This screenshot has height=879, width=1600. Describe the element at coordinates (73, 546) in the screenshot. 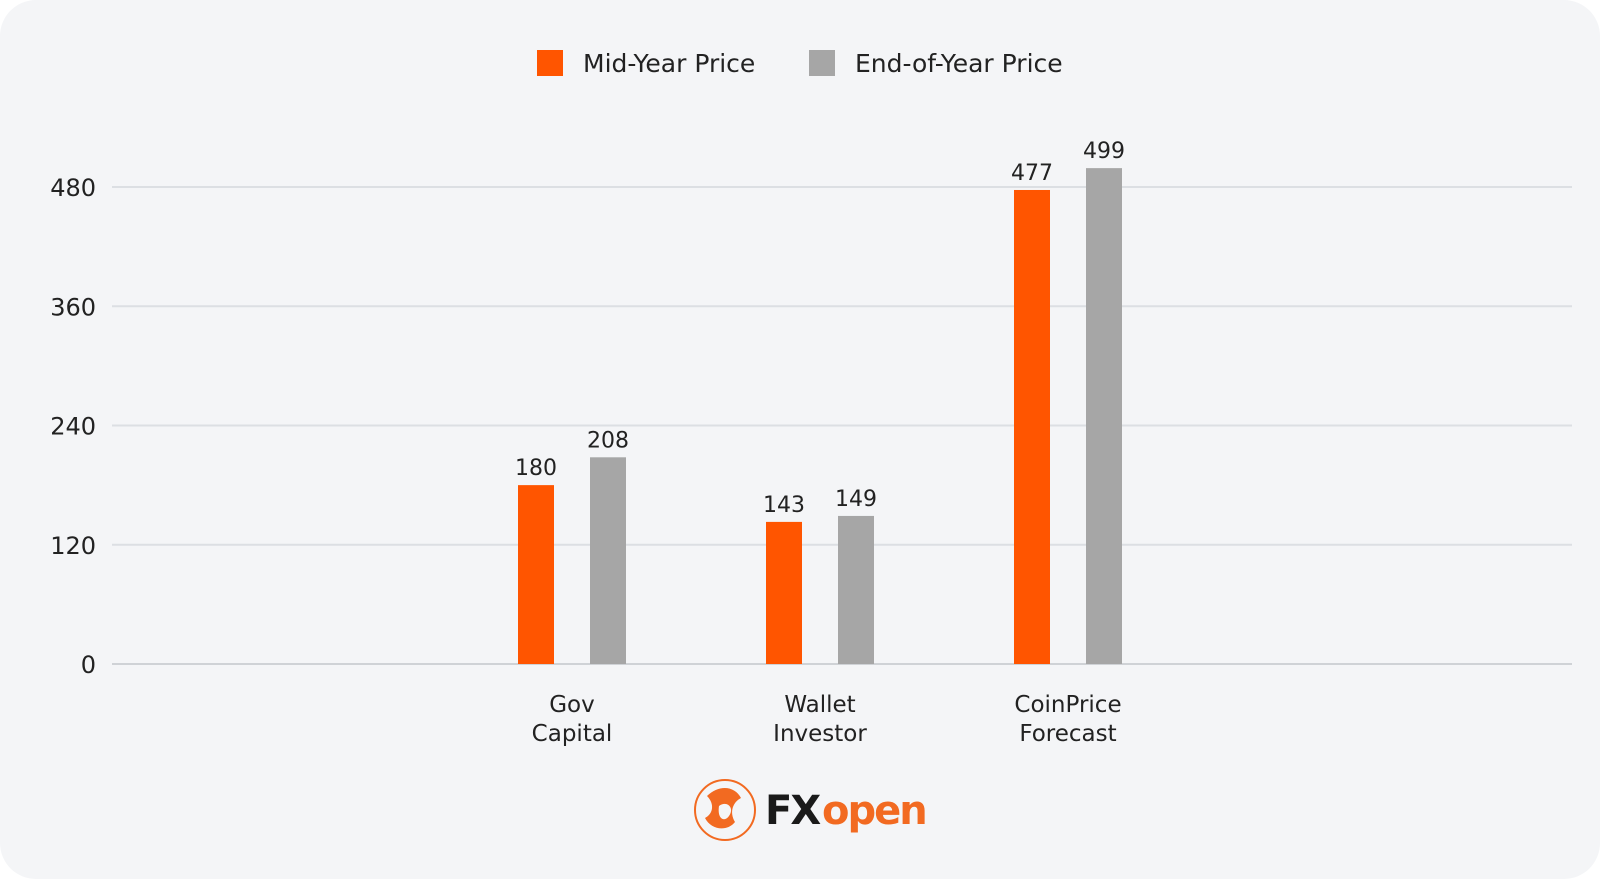

I see `y-tick-label: 120` at that location.